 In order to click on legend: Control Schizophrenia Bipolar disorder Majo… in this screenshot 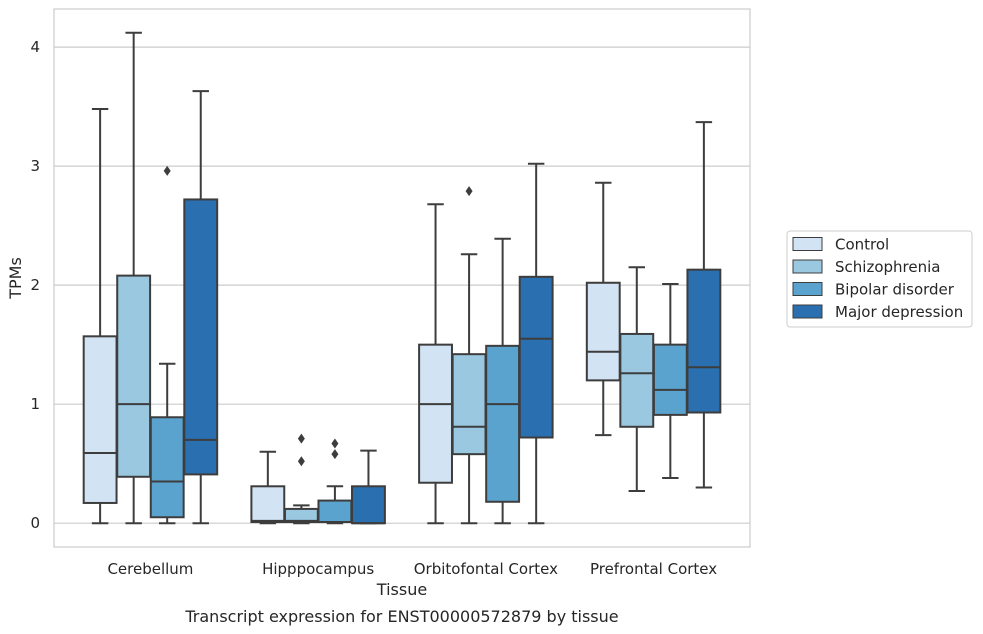, I will do `click(879, 279)`.